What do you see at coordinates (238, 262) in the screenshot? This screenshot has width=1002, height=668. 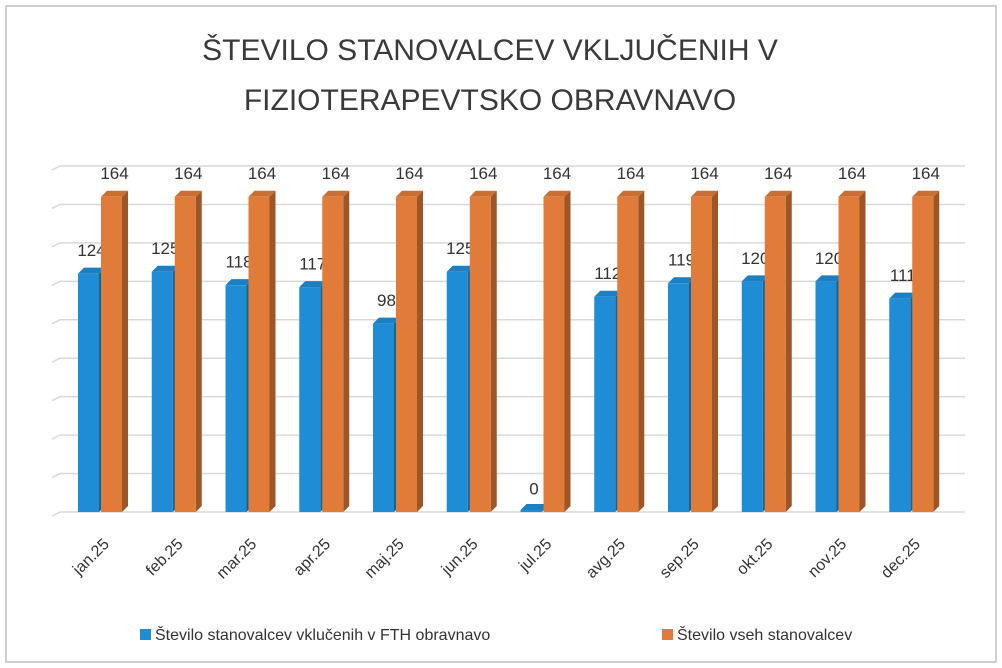 I see `data-label: 118` at bounding box center [238, 262].